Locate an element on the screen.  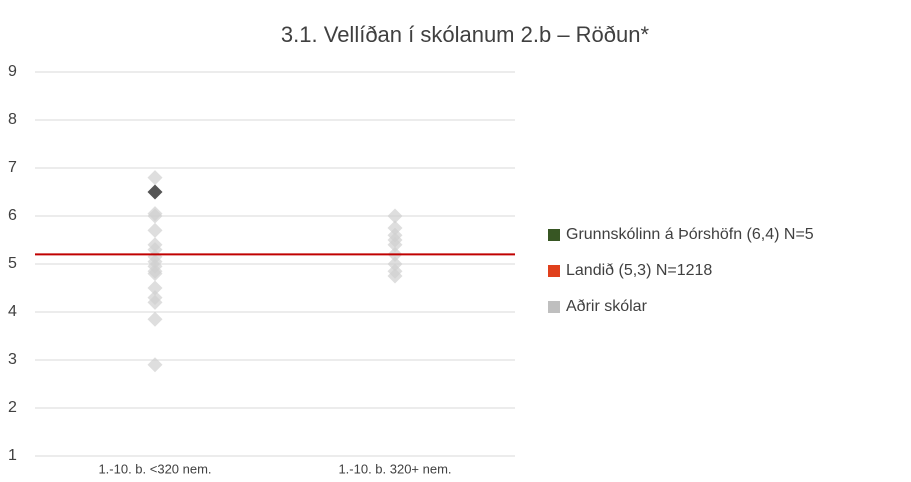
y-tick-label: 2 is located at coordinates (12, 407).